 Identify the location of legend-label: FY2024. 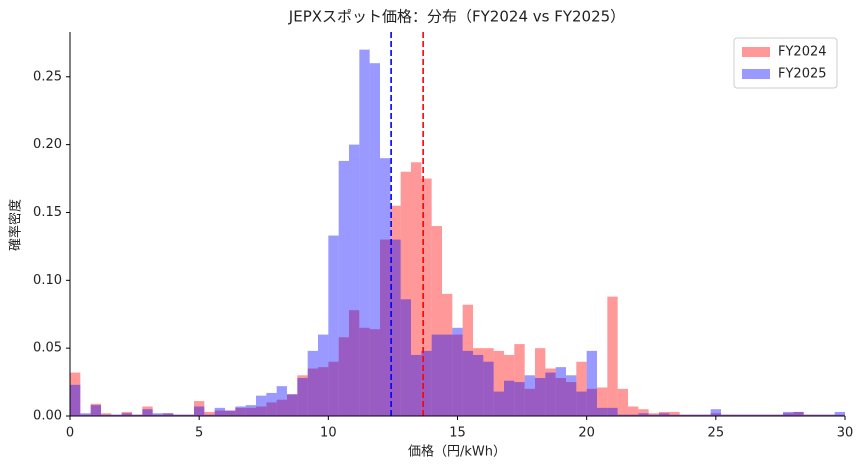
(802, 52).